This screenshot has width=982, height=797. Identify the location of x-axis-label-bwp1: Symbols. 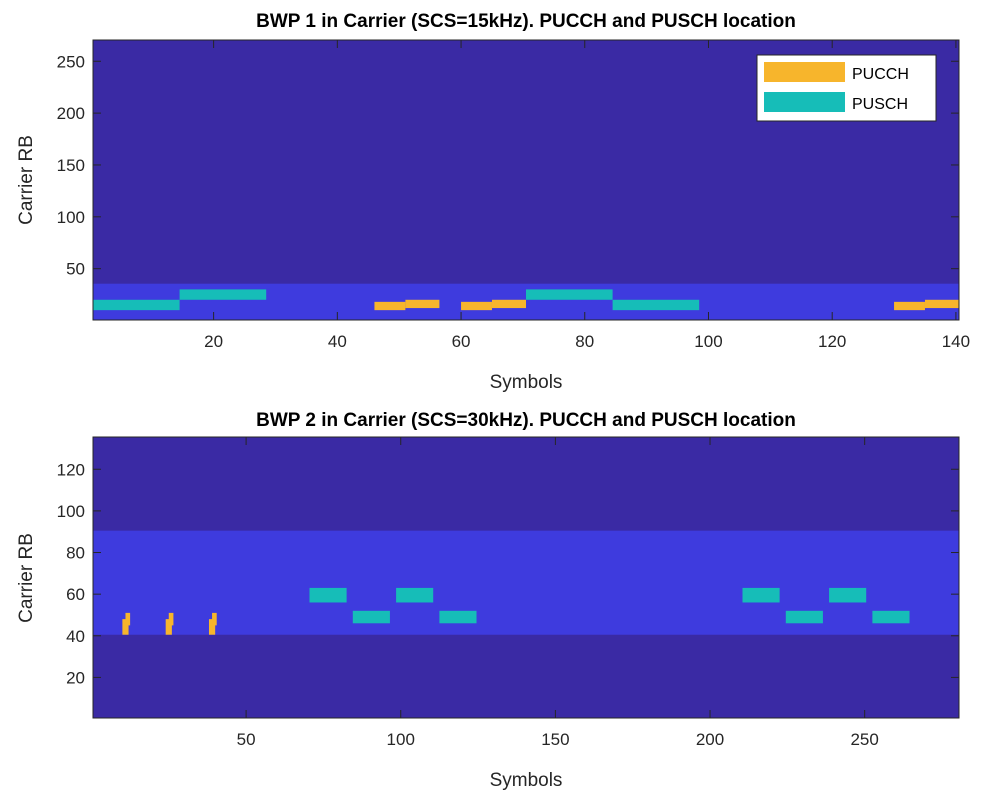
(526, 382).